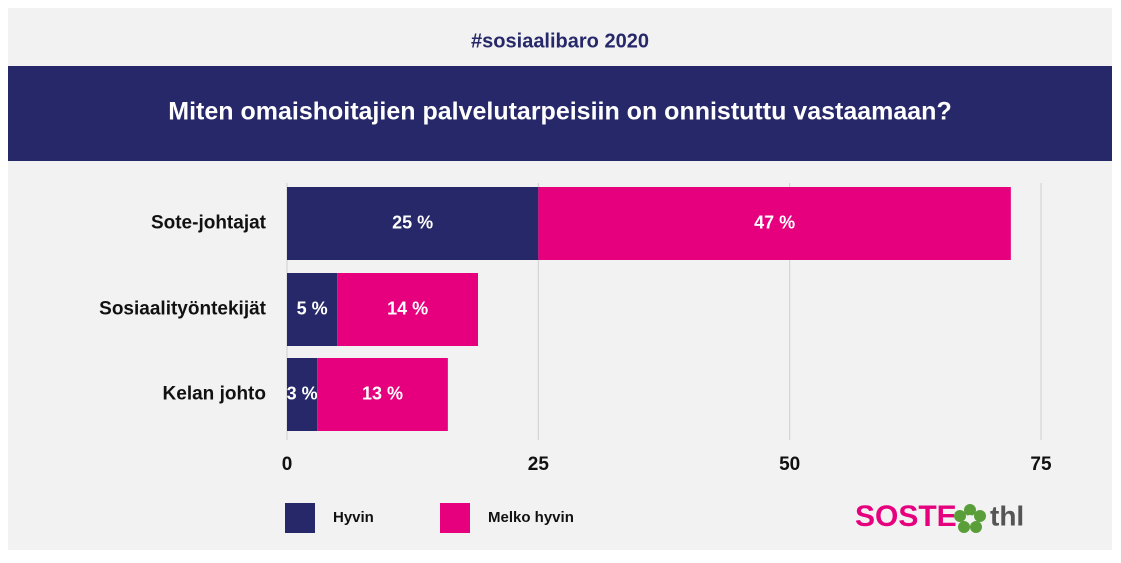 This screenshot has height=563, width=1121. What do you see at coordinates (789, 464) in the screenshot?
I see `x-tick-label: 50` at bounding box center [789, 464].